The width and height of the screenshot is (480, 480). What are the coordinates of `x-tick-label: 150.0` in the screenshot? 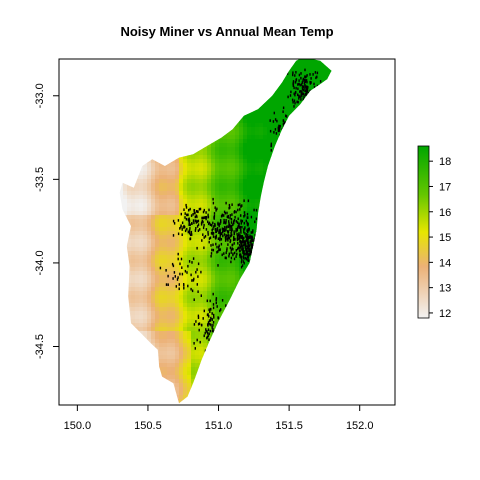 It's located at (78, 426).